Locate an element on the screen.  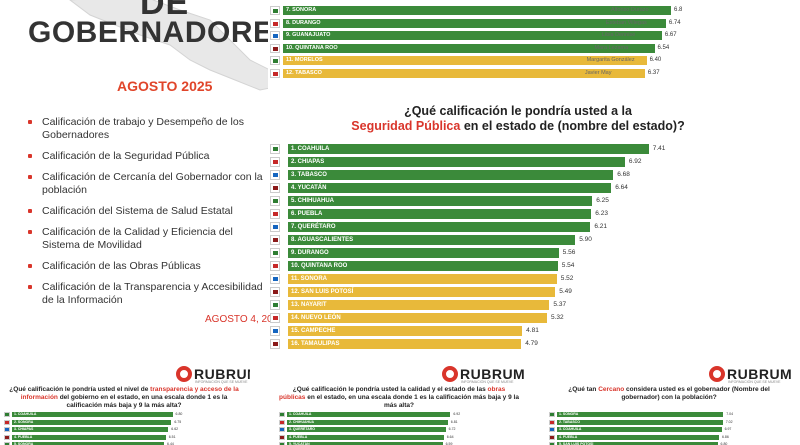
mini-value: 6.80 is located at coordinates (724, 443).